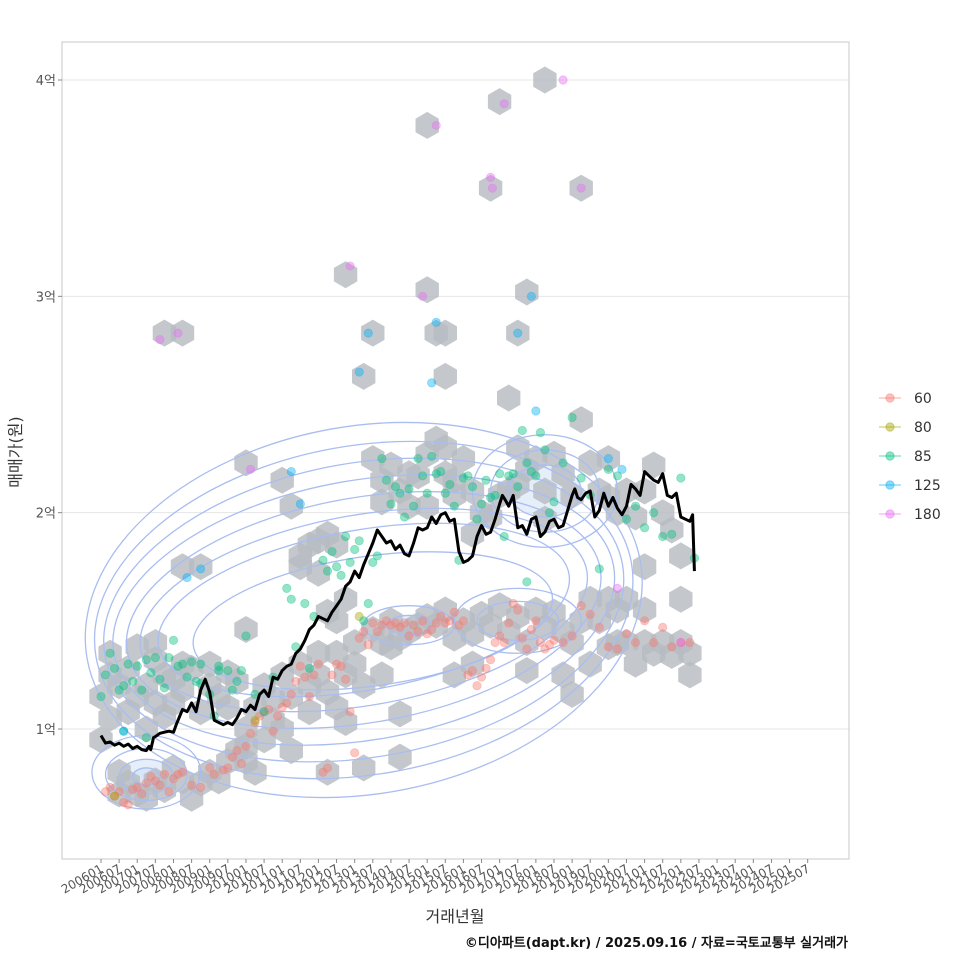  What do you see at coordinates (46, 297) in the screenshot?
I see `y-tick-label: 3억` at bounding box center [46, 297].